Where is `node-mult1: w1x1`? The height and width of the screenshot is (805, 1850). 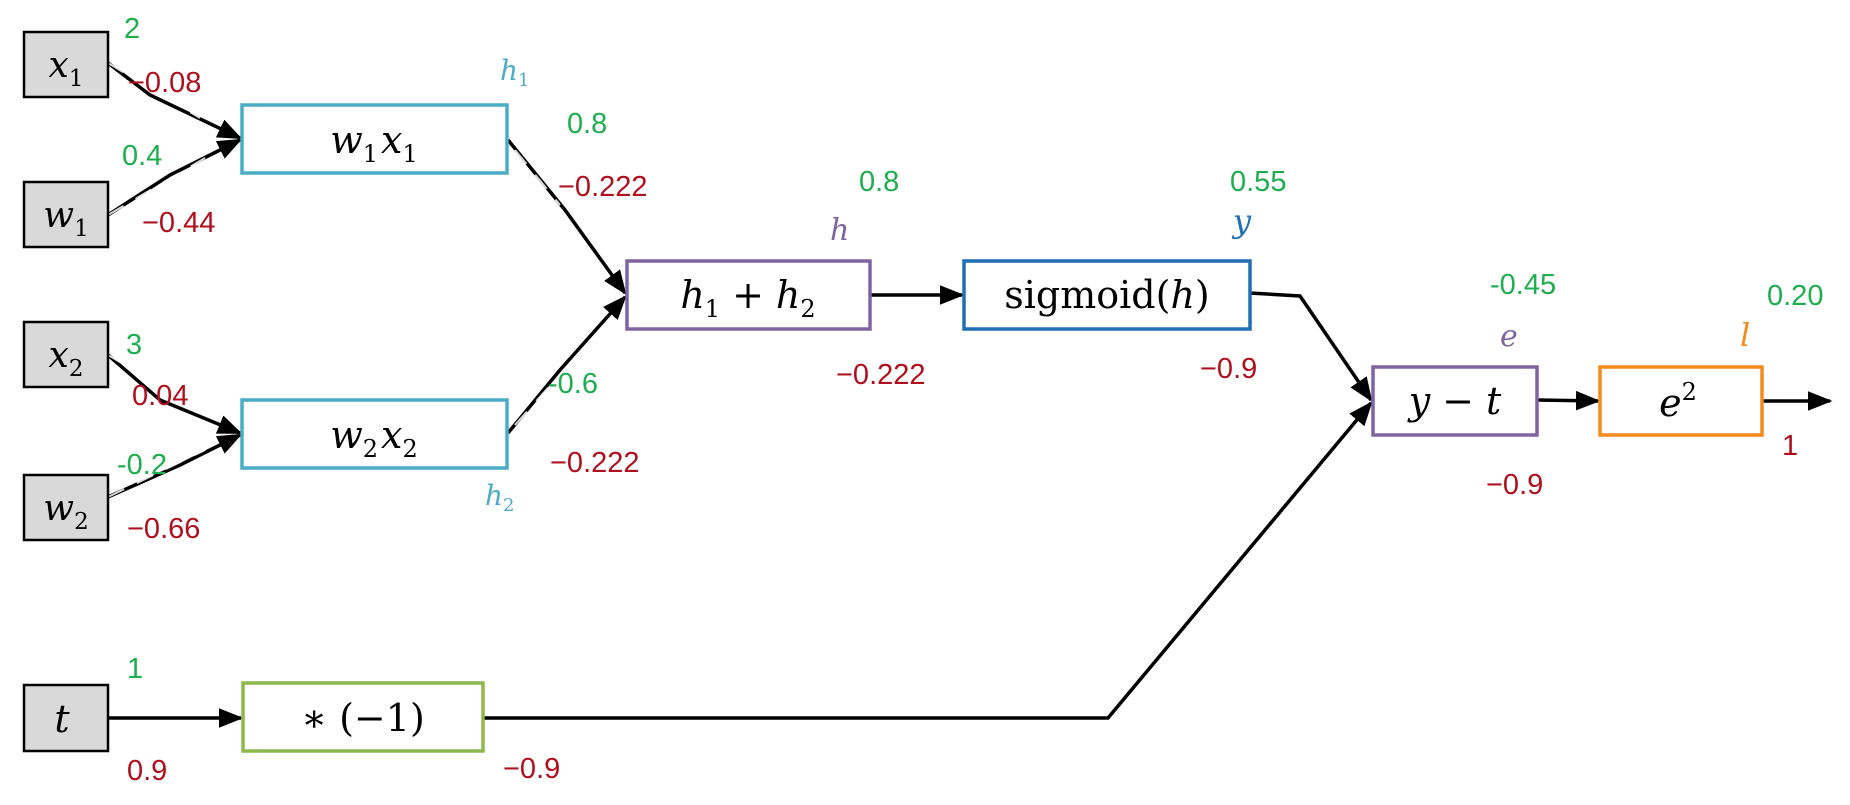
node-mult1: w1x1 is located at coordinates (374, 139).